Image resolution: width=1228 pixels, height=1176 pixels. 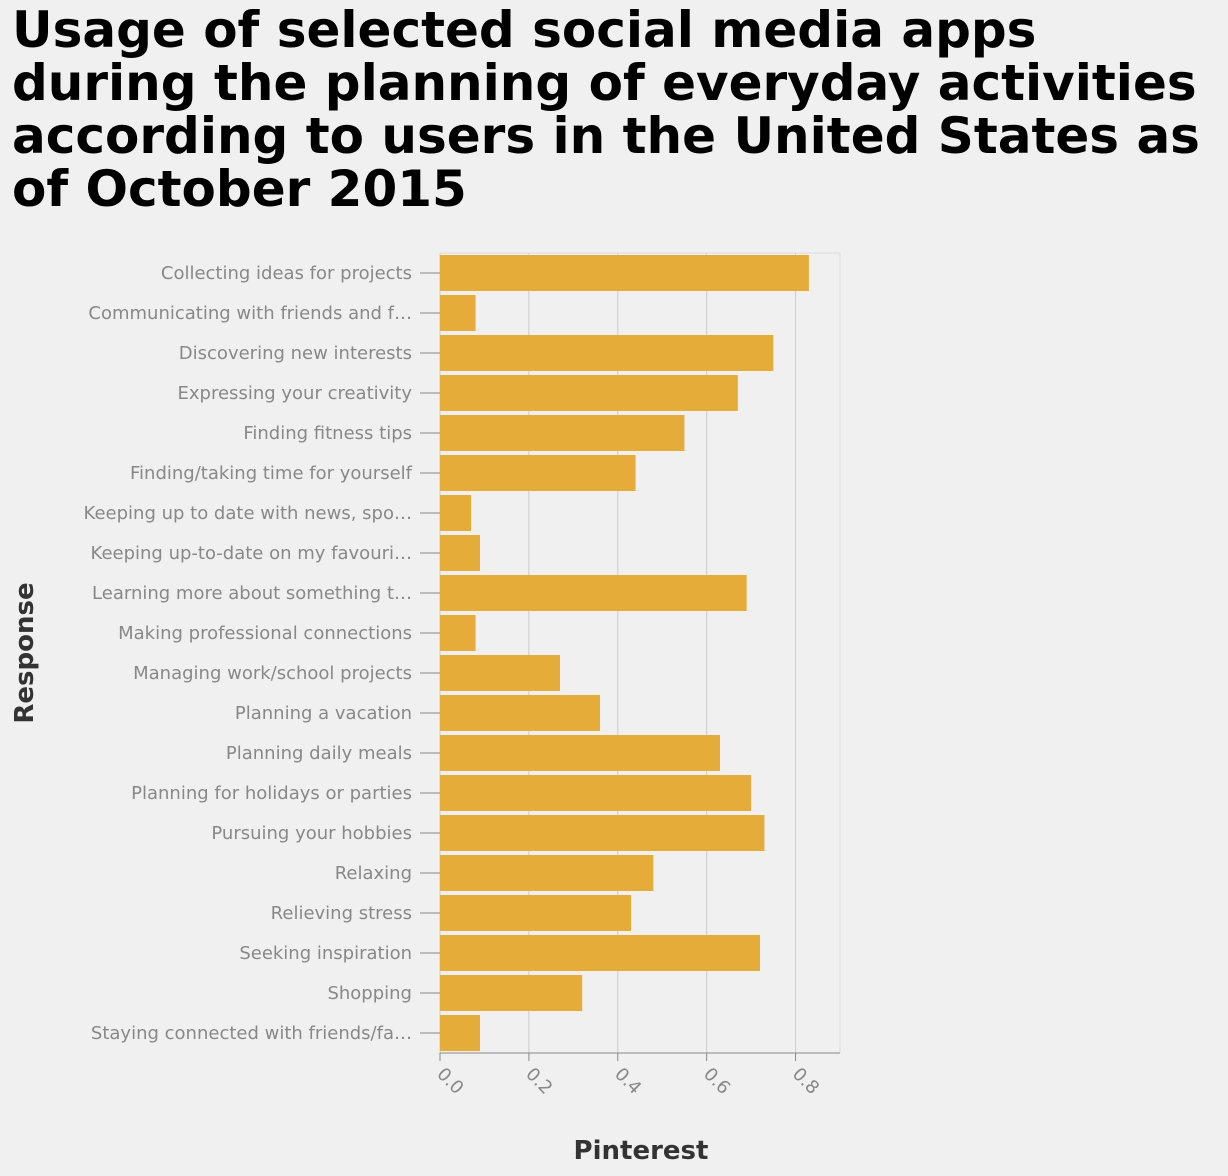 What do you see at coordinates (538, 1081) in the screenshot?
I see `x-tick-label: 0.2` at bounding box center [538, 1081].